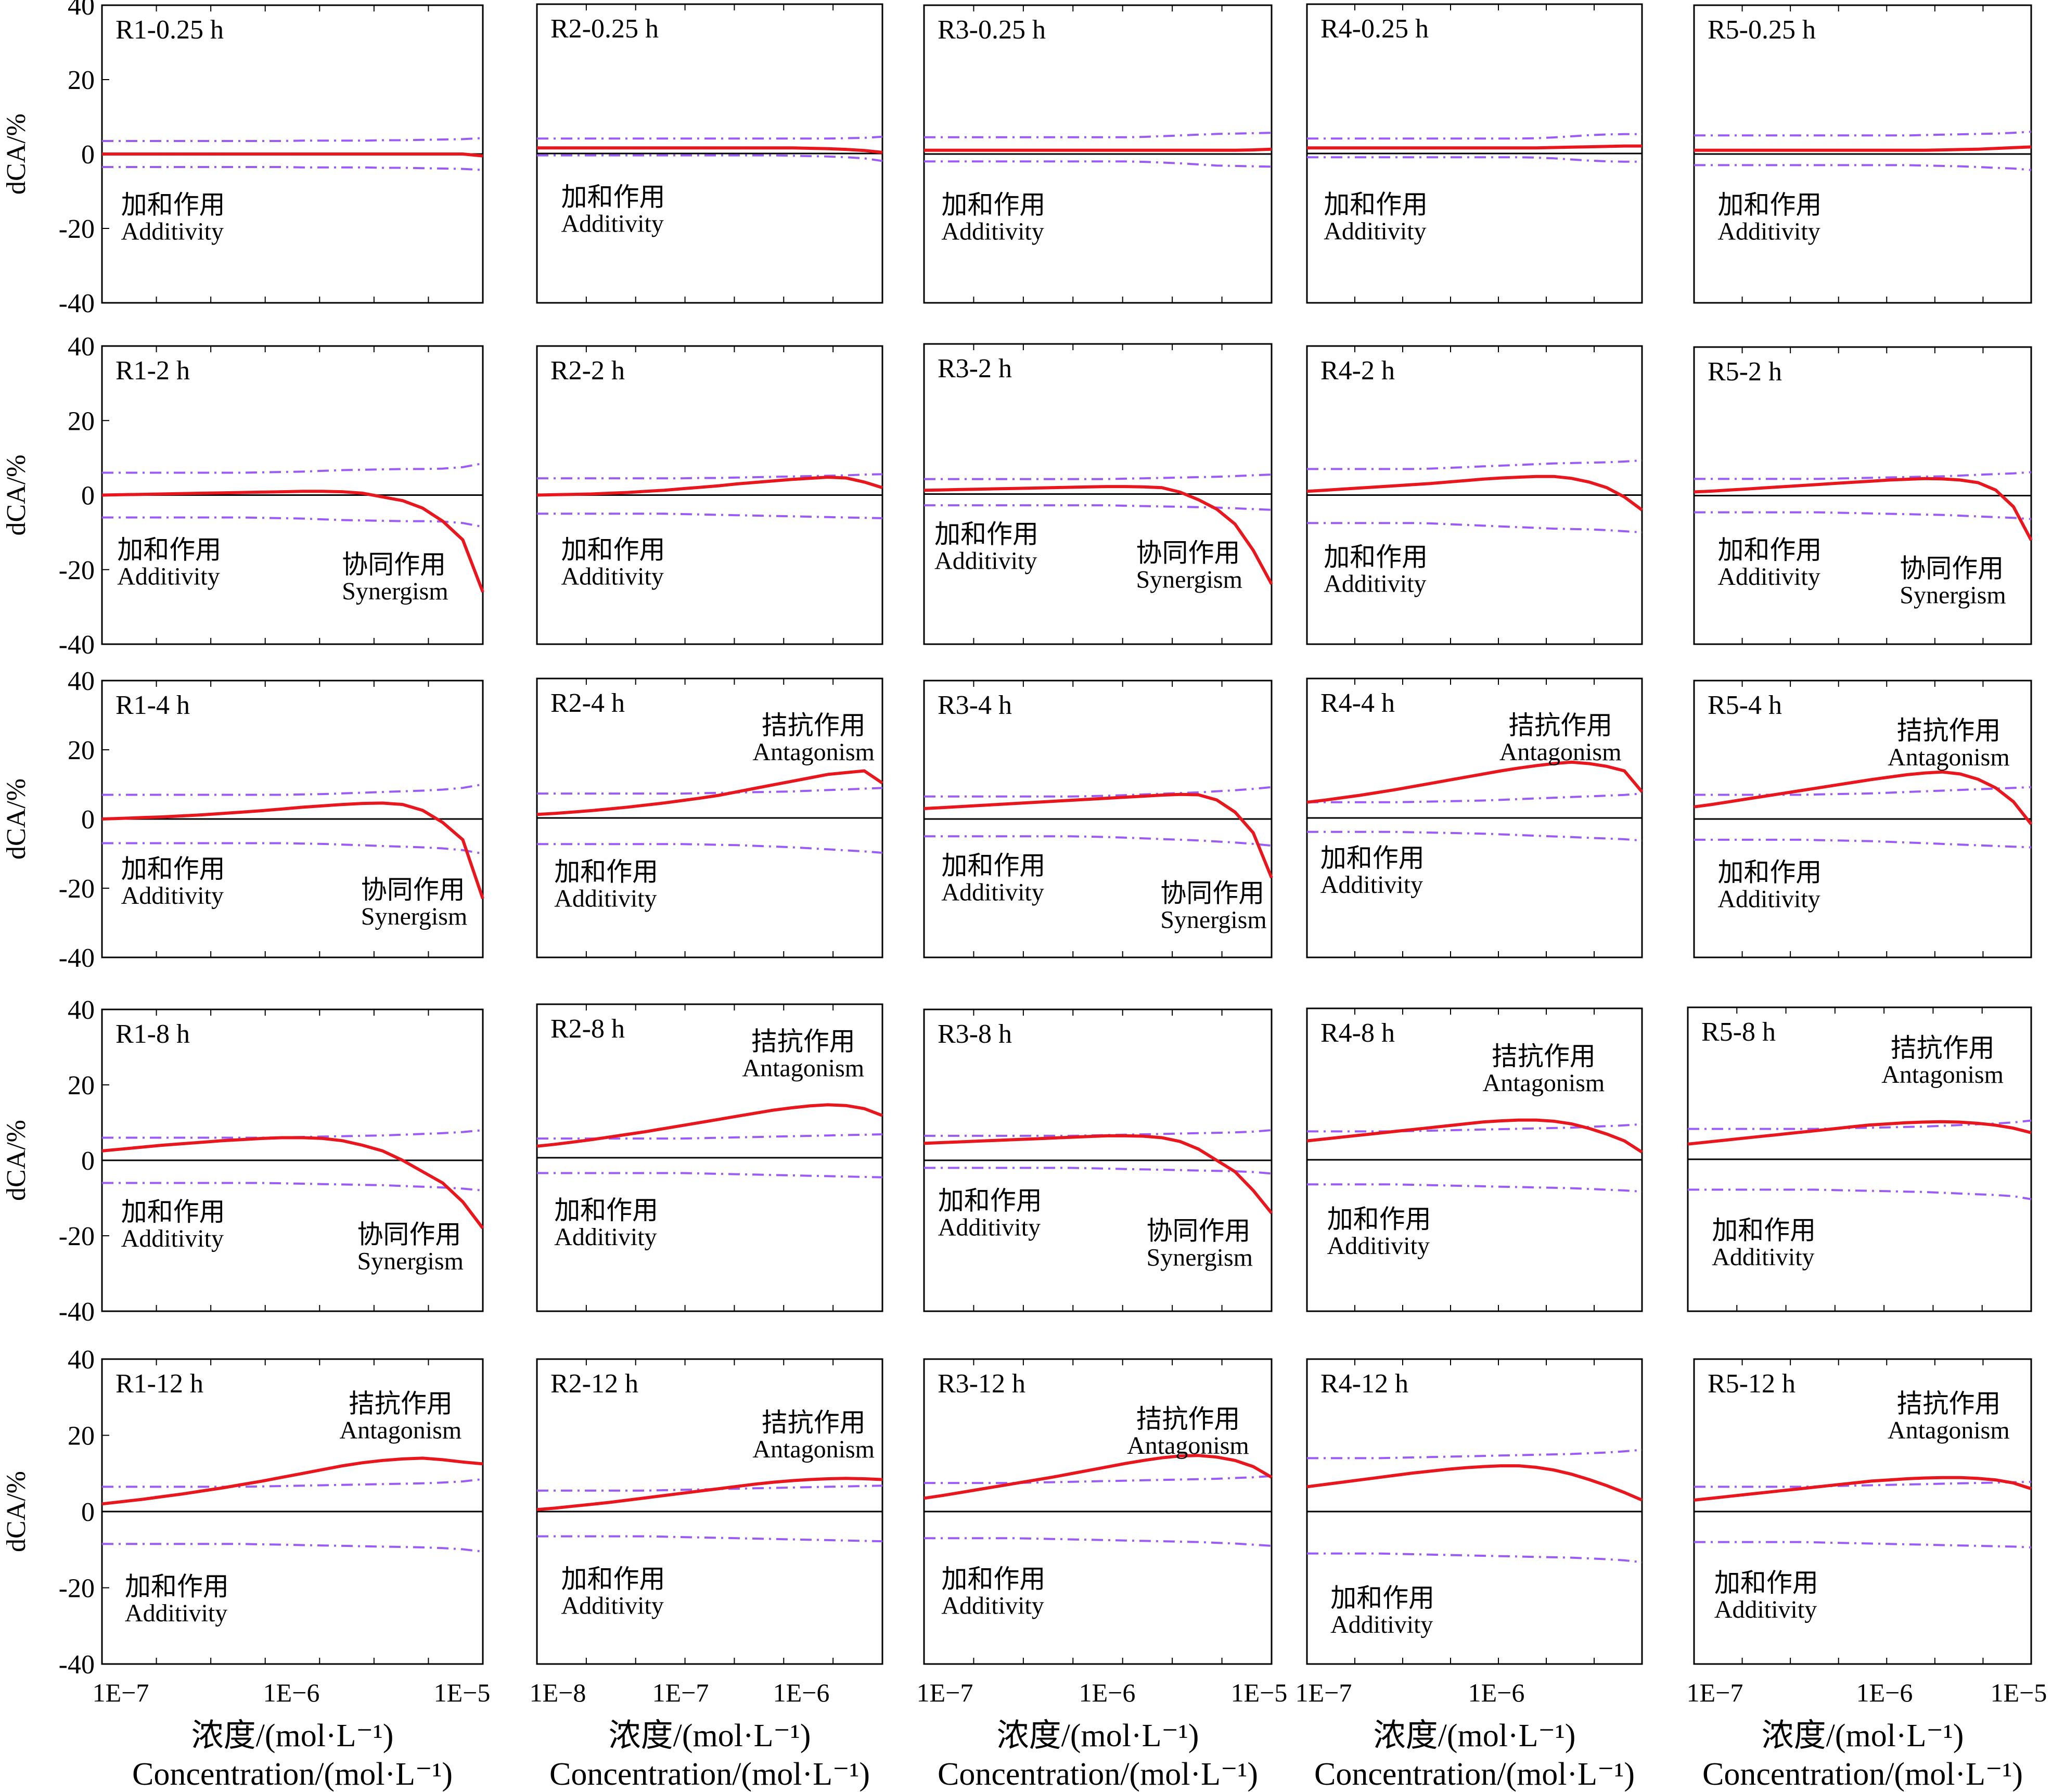 This screenshot has height=1792, width=2052. I want to click on x-axis-label-en: Concentration/(mol·L⁻¹), so click(1098, 1775).